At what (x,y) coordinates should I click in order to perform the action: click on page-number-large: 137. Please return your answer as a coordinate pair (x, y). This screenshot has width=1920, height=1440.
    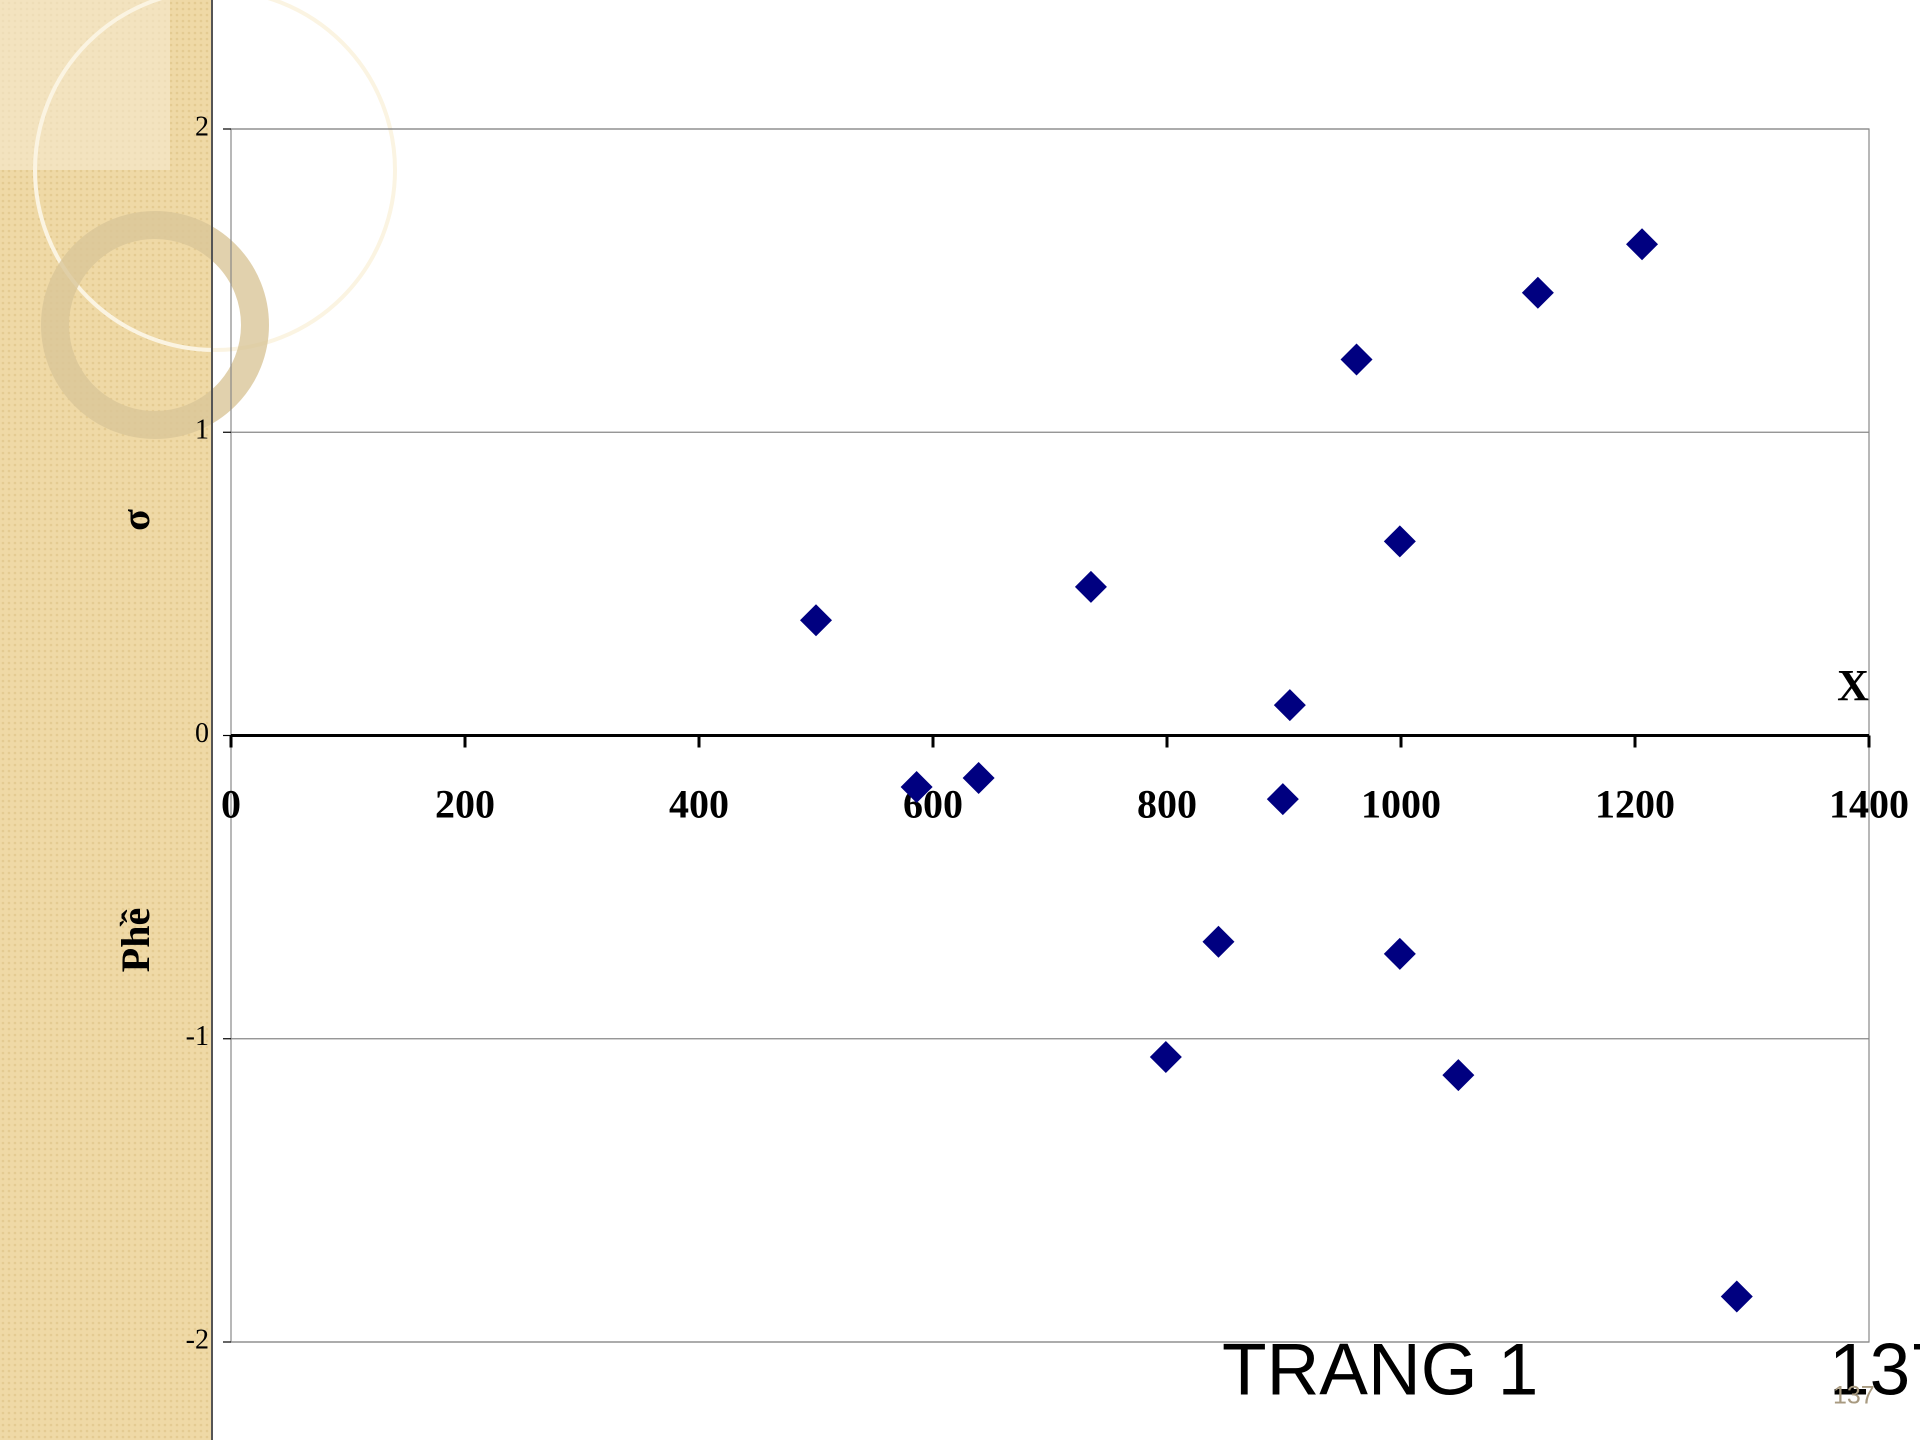
    Looking at the image, I should click on (1874, 1369).